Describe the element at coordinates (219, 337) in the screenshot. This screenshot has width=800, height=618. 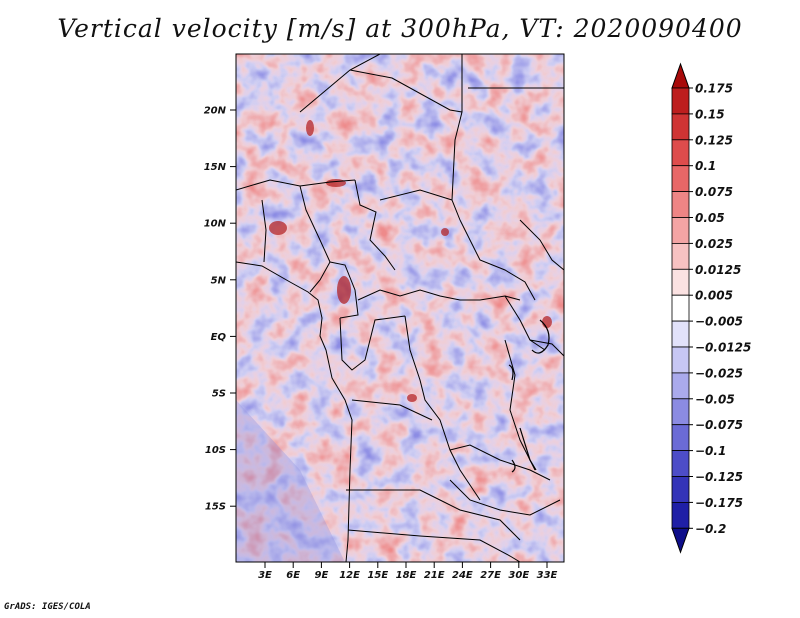
I see `lat-tick-label: EQ` at that location.